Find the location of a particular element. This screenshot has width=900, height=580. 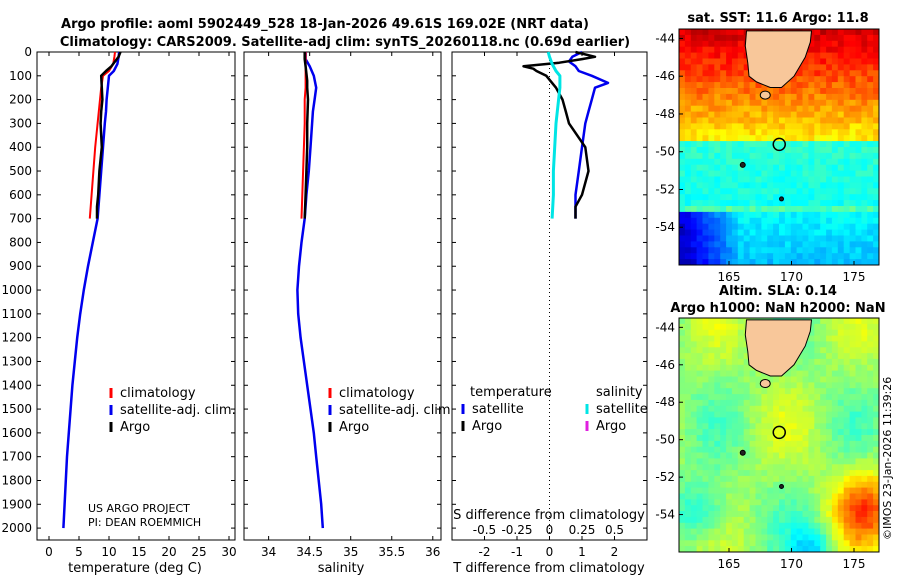

y-tick-label: 1700 is located at coordinates (16, 457).